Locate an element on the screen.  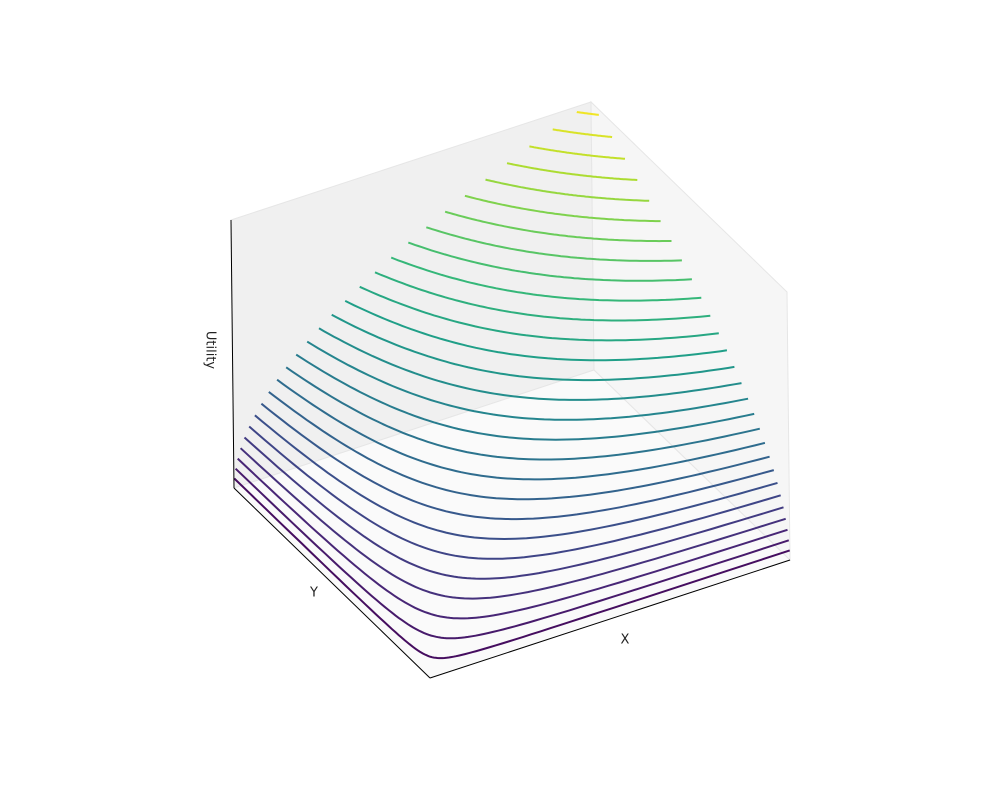
z-axis-label: Utility is located at coordinates (210, 350).